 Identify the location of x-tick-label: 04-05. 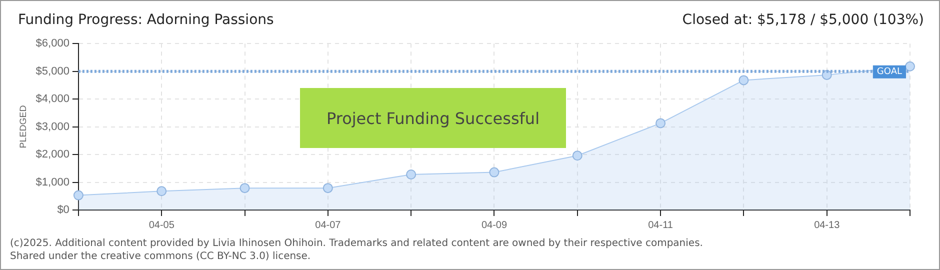
(161, 225).